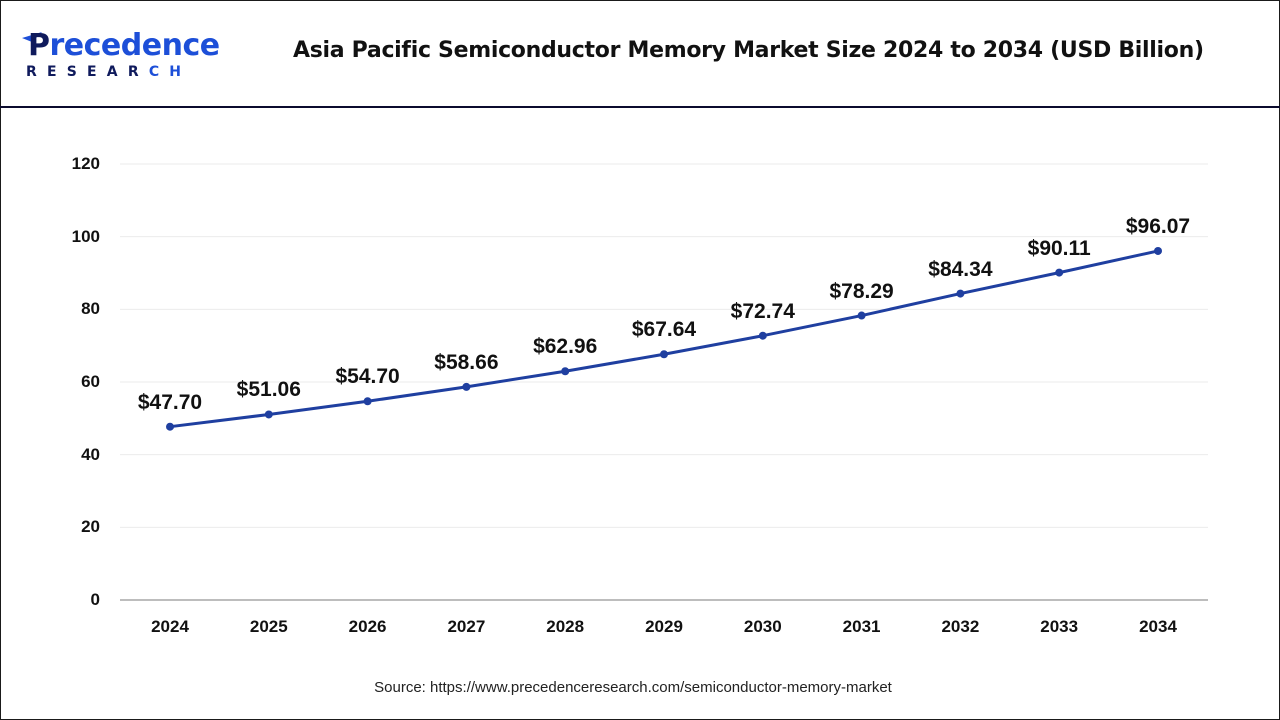 The height and width of the screenshot is (720, 1280). Describe the element at coordinates (90, 309) in the screenshot. I see `y-tick-label: 80` at that location.